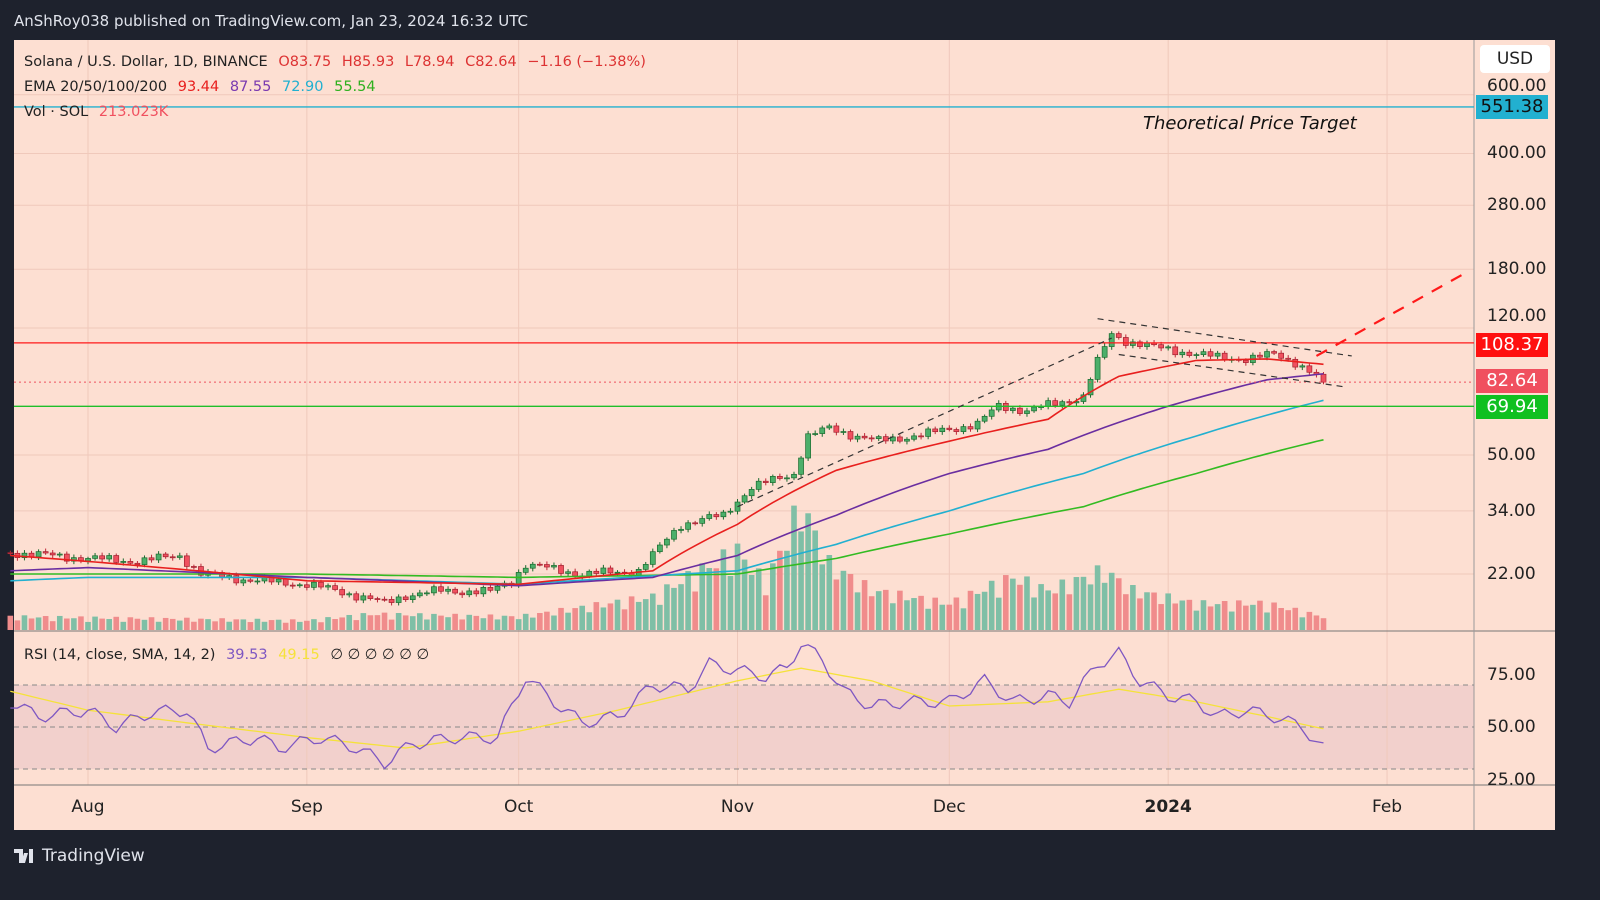 The image size is (1600, 900). What do you see at coordinates (1515, 59) in the screenshot?
I see `currency-button: USD` at bounding box center [1515, 59].